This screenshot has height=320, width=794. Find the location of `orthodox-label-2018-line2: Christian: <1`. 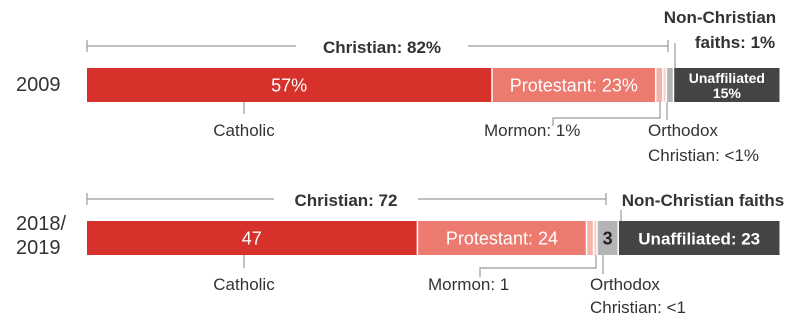

orthodox-label-2018-line2: Christian: <1 is located at coordinates (638, 307).